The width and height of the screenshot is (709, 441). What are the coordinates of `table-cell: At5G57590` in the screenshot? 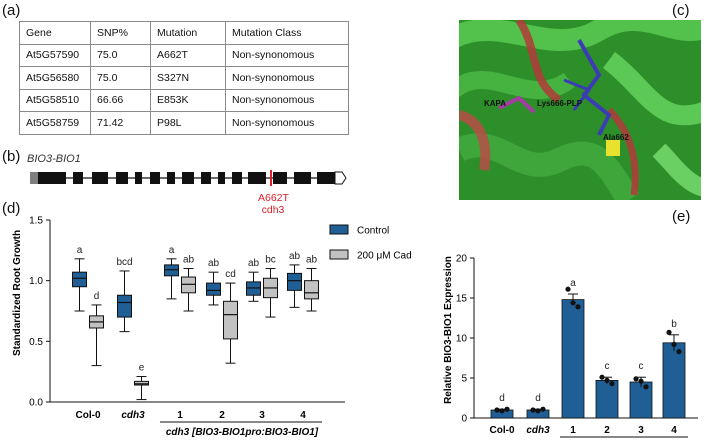 It's located at (55, 55).